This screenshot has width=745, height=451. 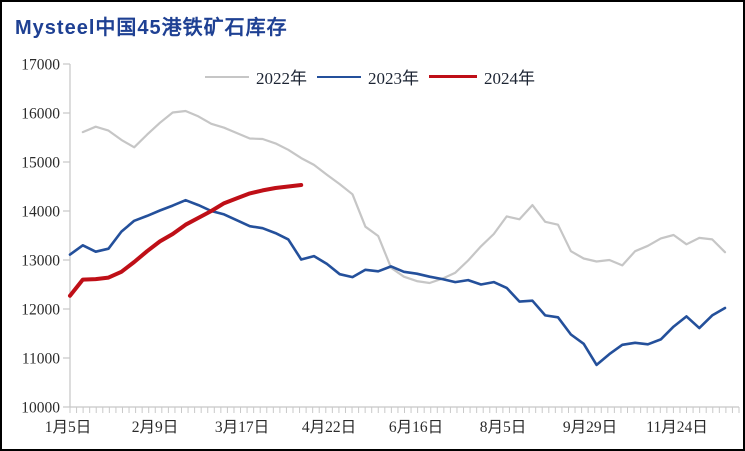 I want to click on legend-item-2022: 2022年, so click(x=256, y=76).